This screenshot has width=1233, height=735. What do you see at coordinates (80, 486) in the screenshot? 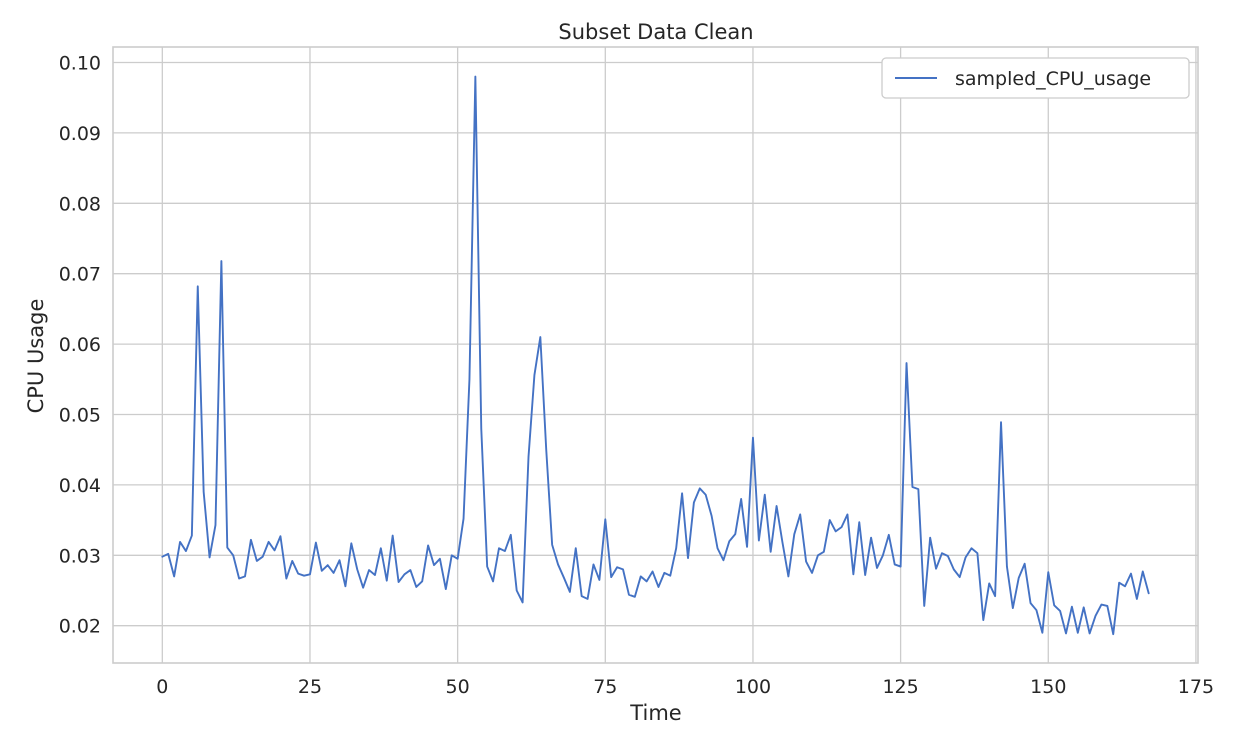
I see `y-tick-label: 0.04` at bounding box center [80, 486].